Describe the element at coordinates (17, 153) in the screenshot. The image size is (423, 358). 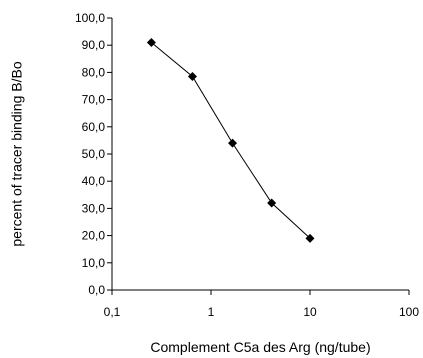
I see `y-axis-title: percent of tracer binding B/Bo` at that location.